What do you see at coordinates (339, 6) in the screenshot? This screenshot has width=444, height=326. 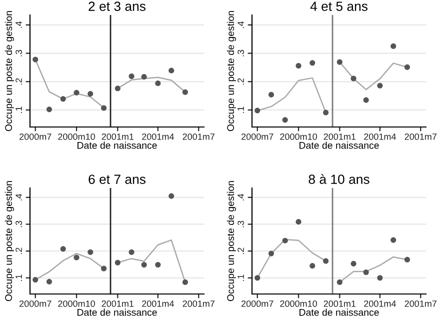 I see `chart-title: 4 et 5 ans` at bounding box center [339, 6].